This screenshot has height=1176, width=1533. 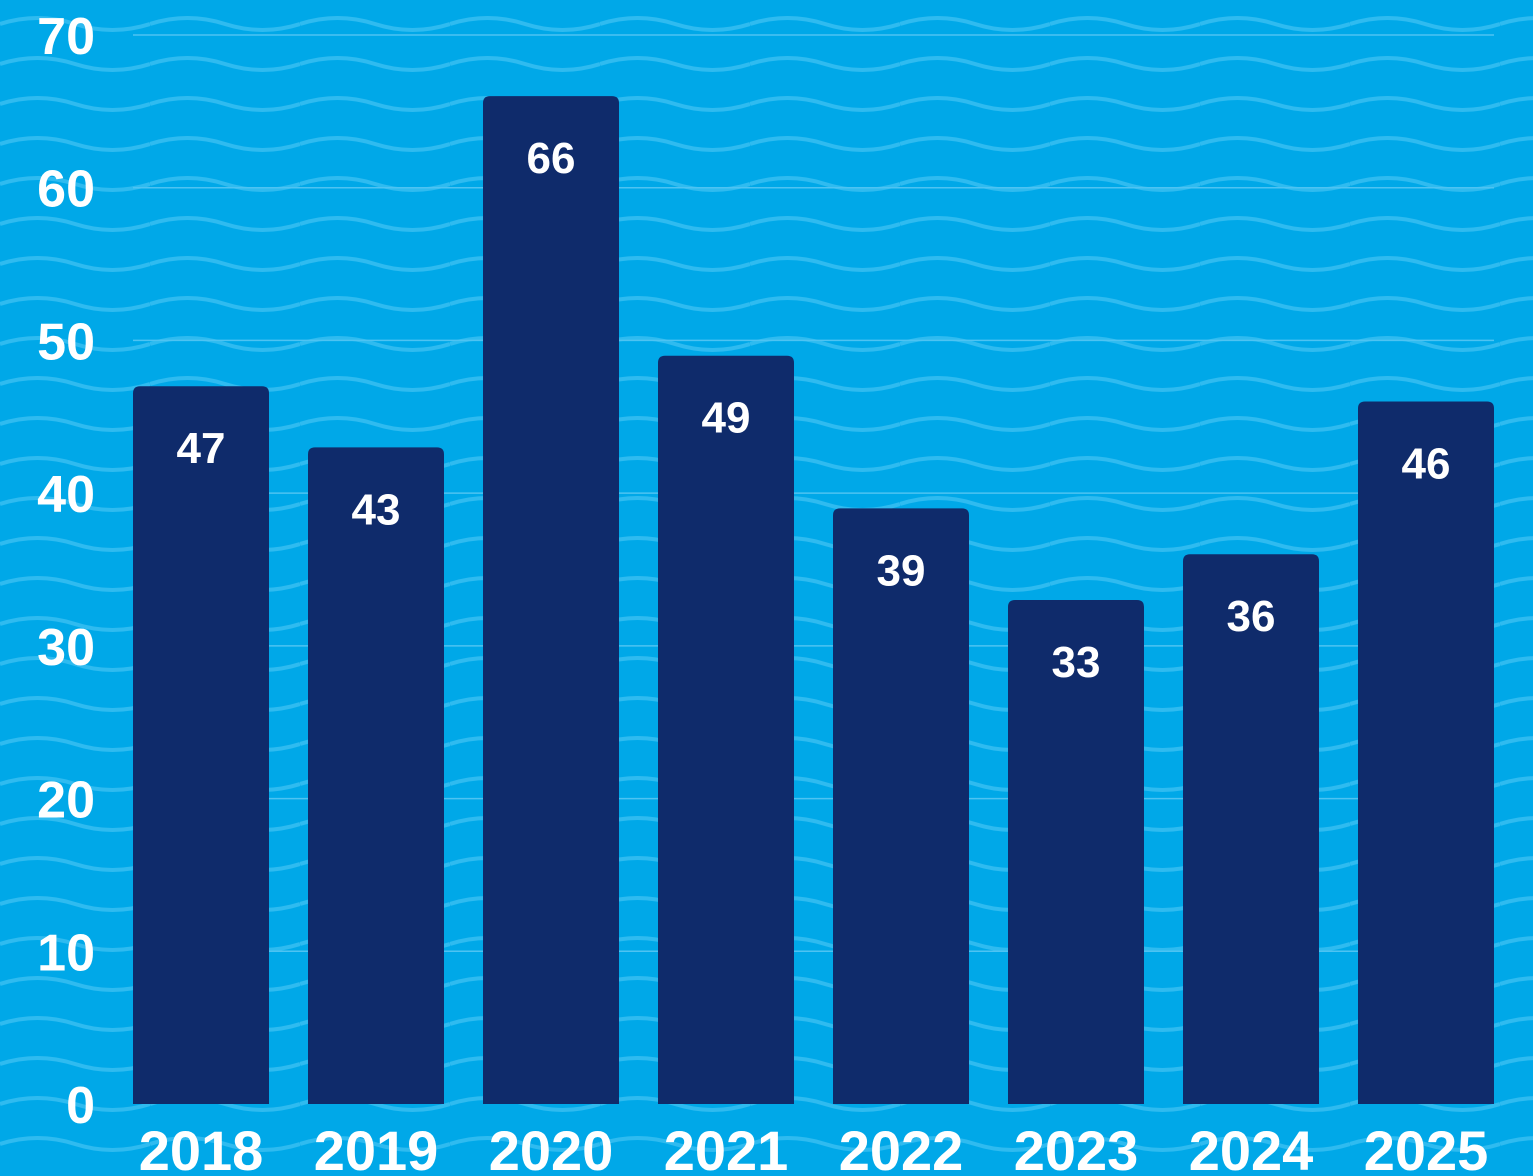 I want to click on bar-value-label: 33, so click(x=1076, y=662).